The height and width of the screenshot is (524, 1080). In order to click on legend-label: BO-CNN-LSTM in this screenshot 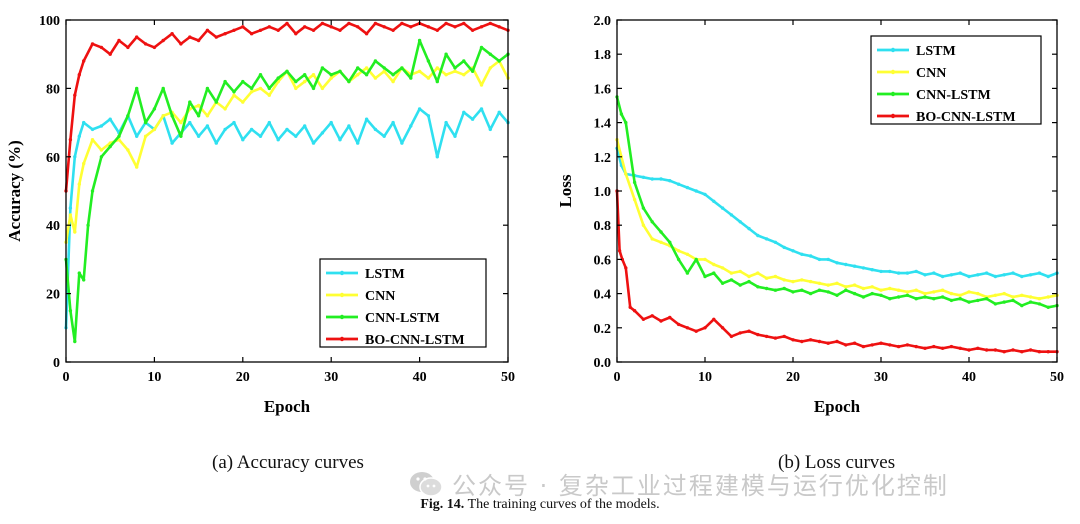, I will do `click(415, 340)`.